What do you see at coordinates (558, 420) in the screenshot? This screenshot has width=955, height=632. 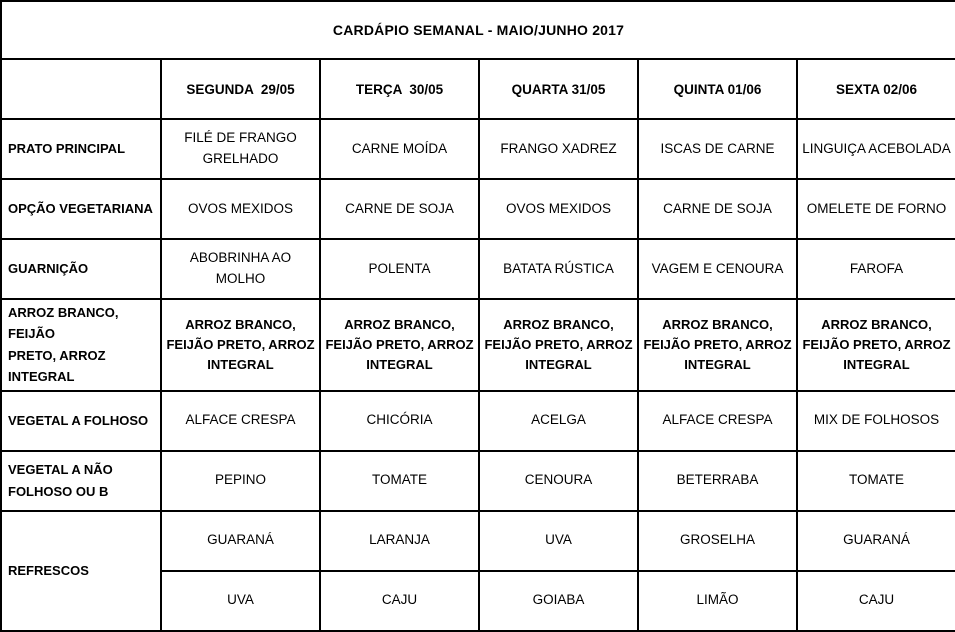 I see `menu-cell: ACELGA` at bounding box center [558, 420].